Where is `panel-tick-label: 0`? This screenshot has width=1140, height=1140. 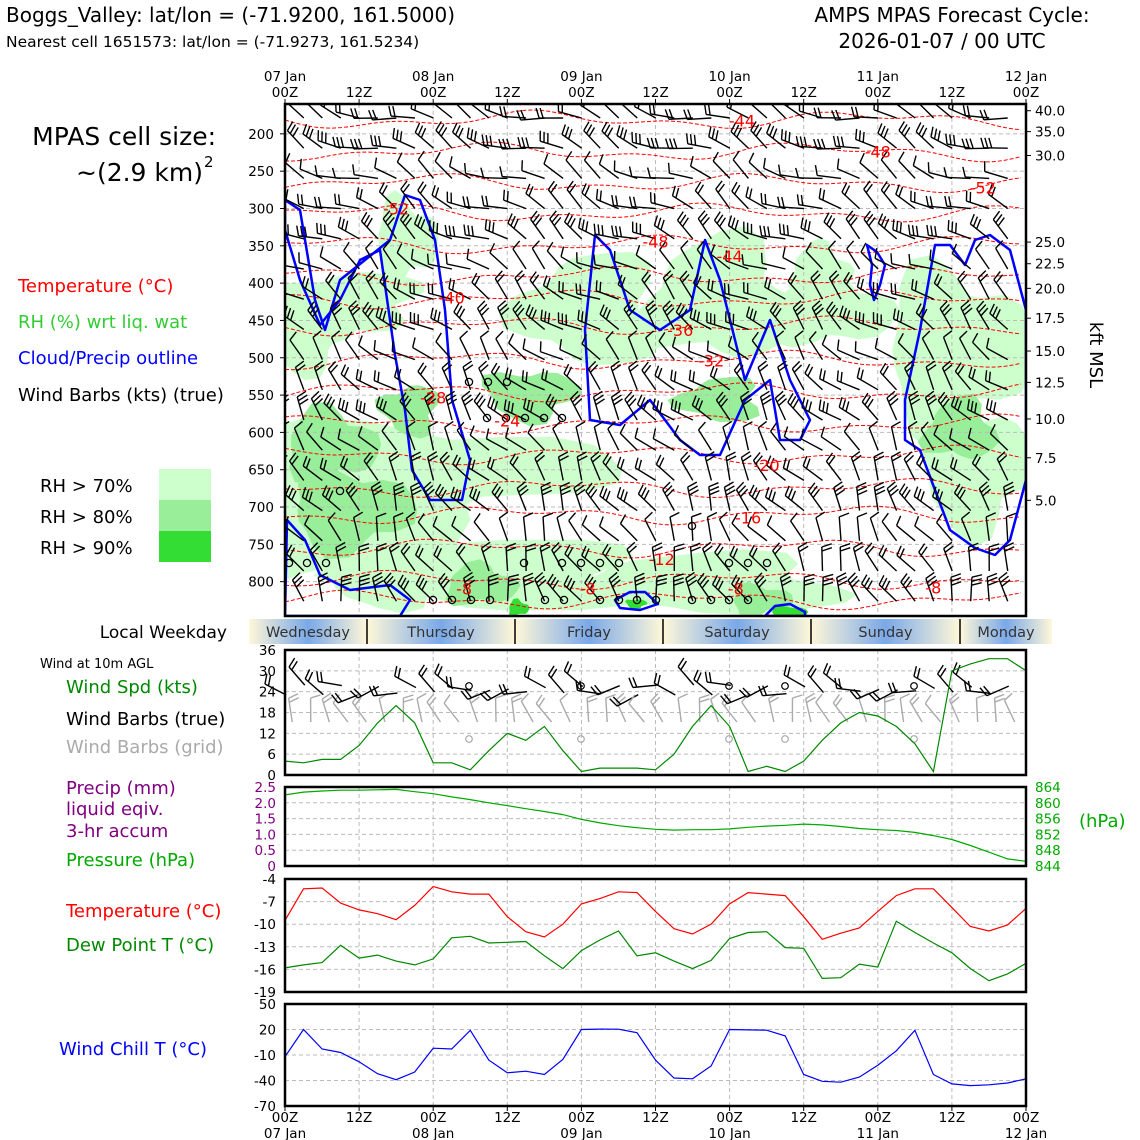
panel-tick-label: 0 is located at coordinates (271, 867).